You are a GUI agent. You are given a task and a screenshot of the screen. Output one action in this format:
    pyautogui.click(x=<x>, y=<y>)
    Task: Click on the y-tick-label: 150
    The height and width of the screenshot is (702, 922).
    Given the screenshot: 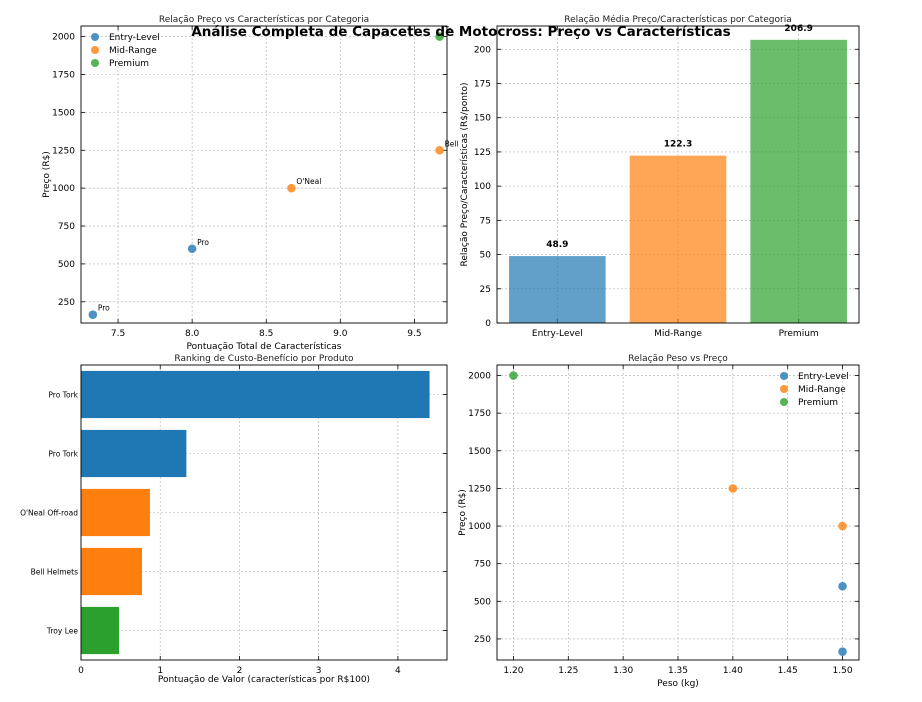 What is the action you would take?
    pyautogui.click(x=482, y=119)
    